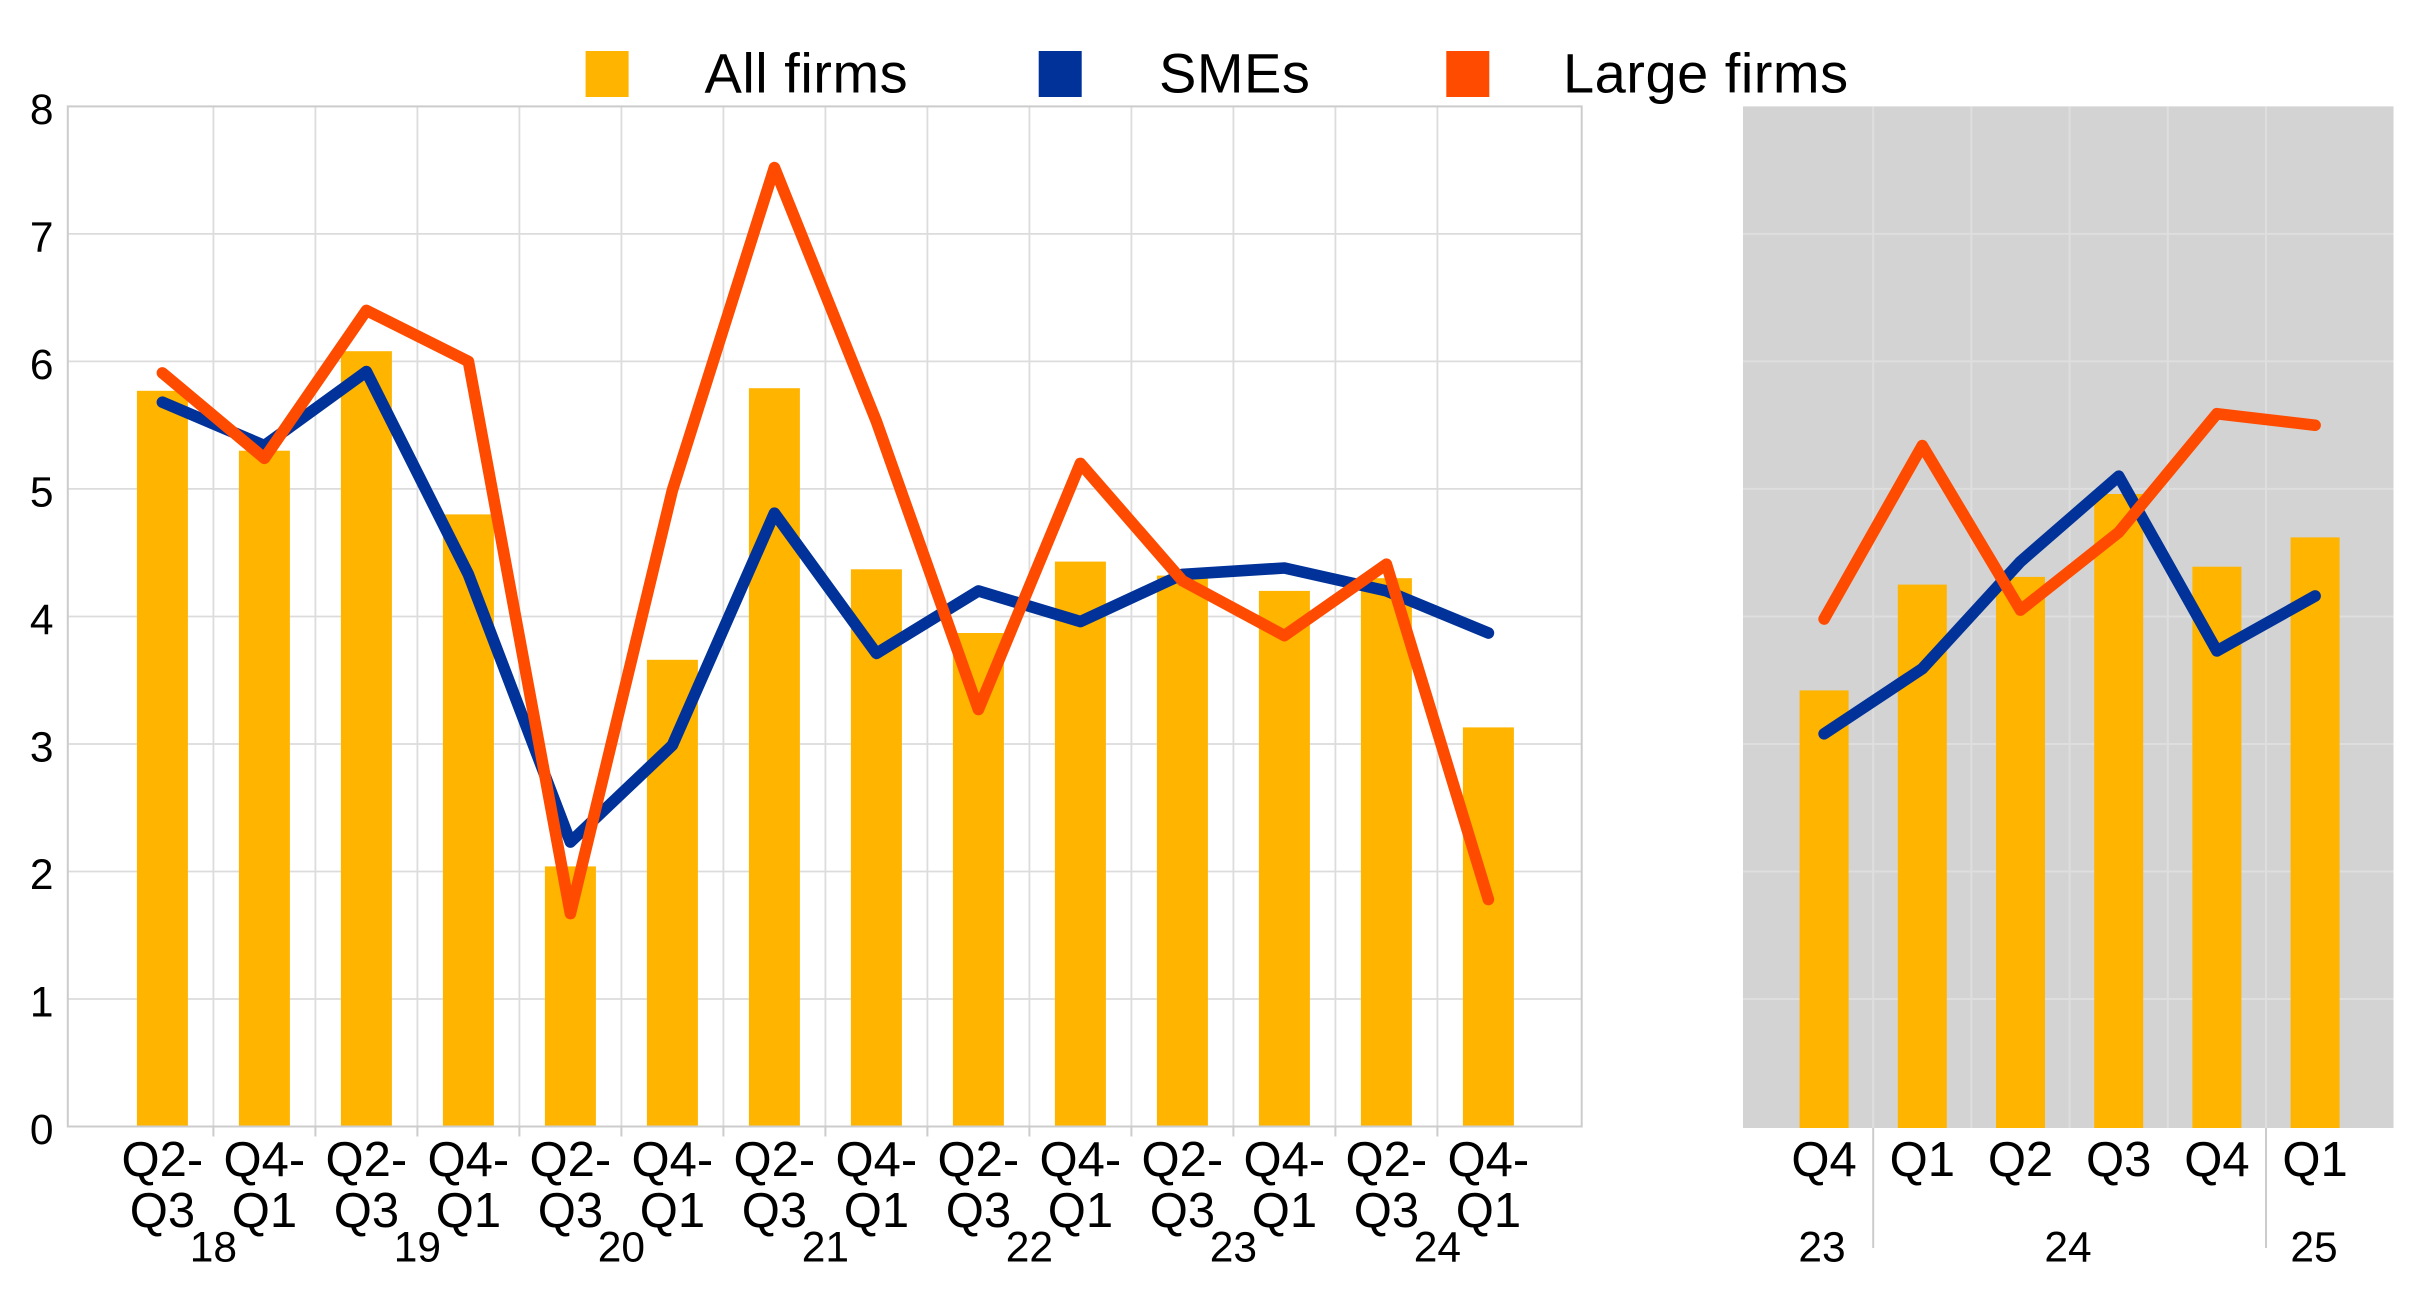  I want to click on svg-text: 2, so click(42, 875).